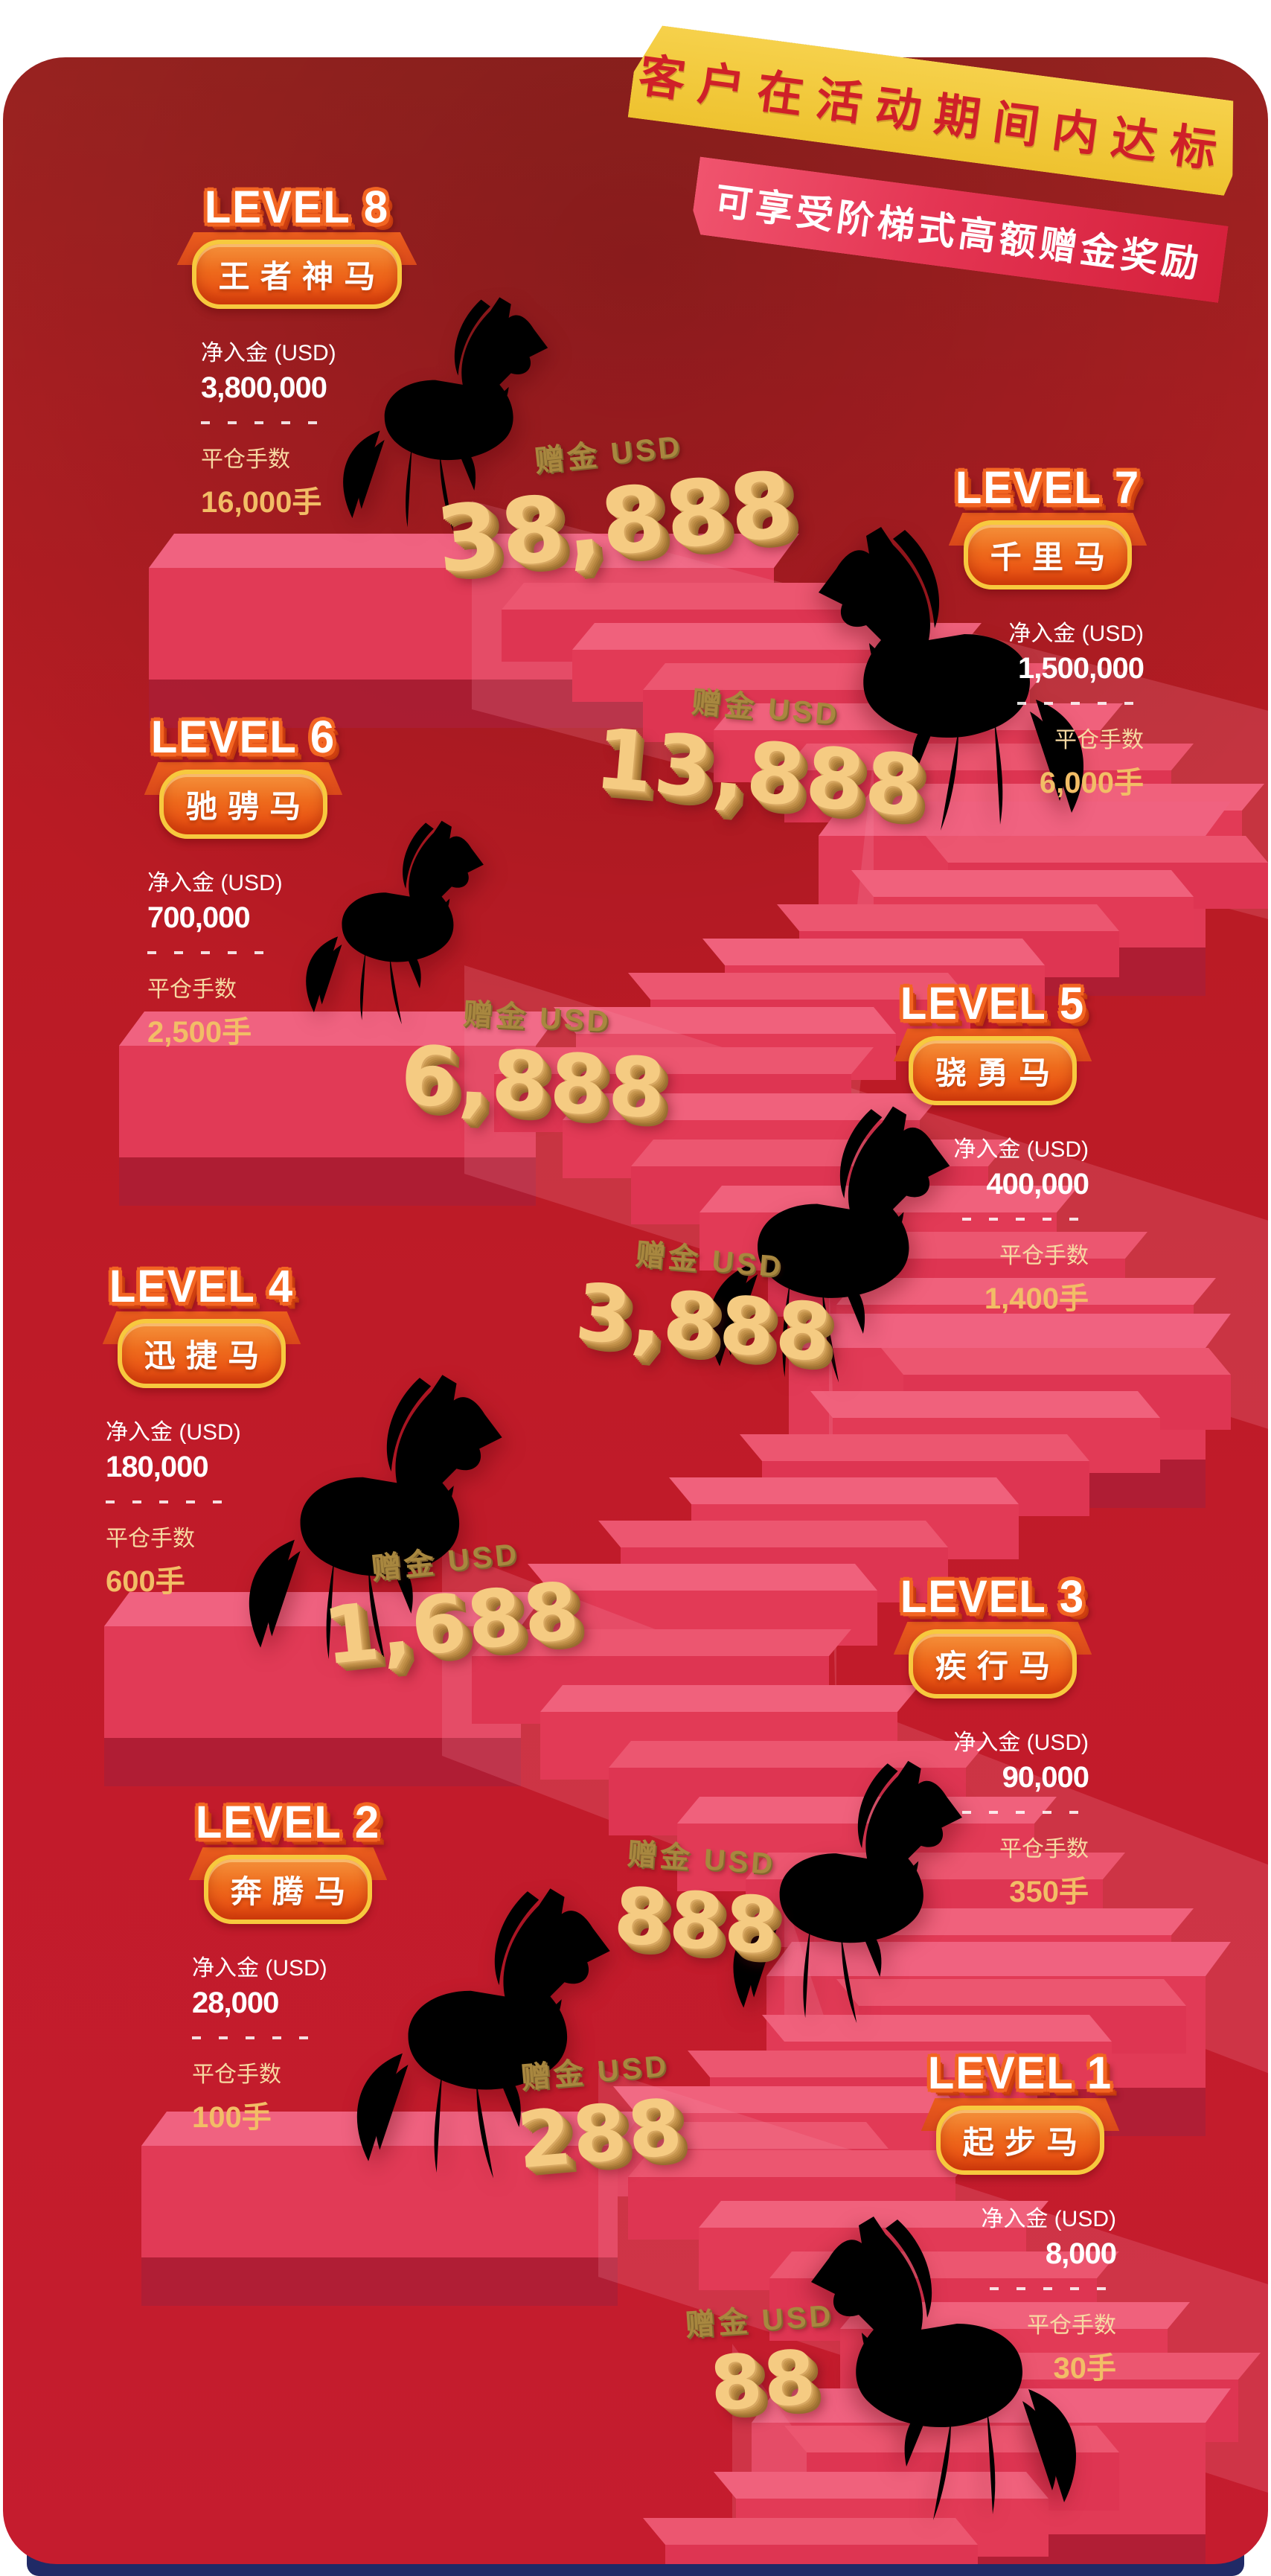  I want to click on level-5-name: 骁勇马, so click(998, 1072).